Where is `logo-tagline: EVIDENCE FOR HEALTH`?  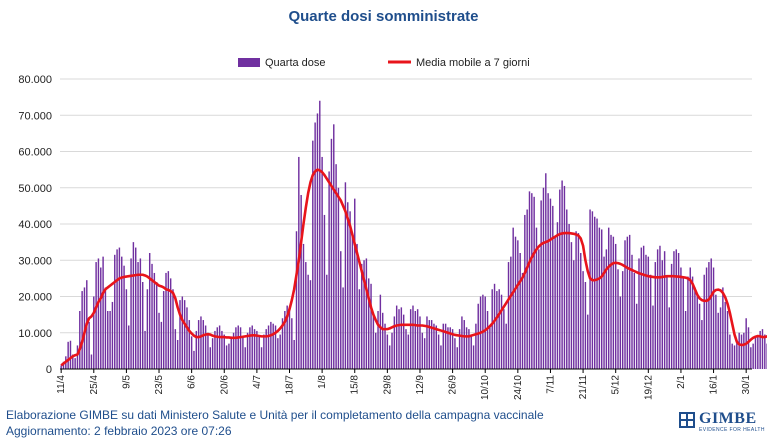
logo-tagline: EVIDENCE FOR HEALTH is located at coordinates (732, 430).